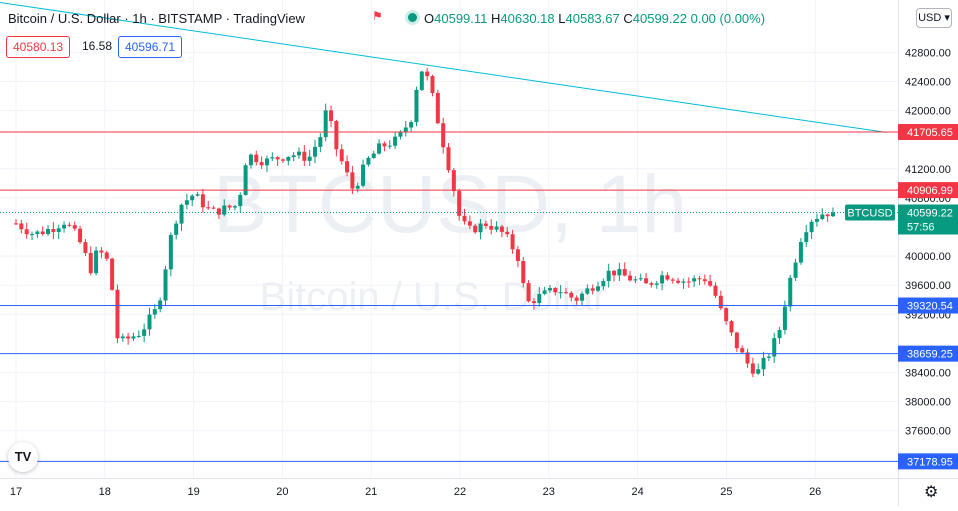 Image resolution: width=958 pixels, height=511 pixels. I want to click on level-tag-label: 41705.65, so click(930, 133).